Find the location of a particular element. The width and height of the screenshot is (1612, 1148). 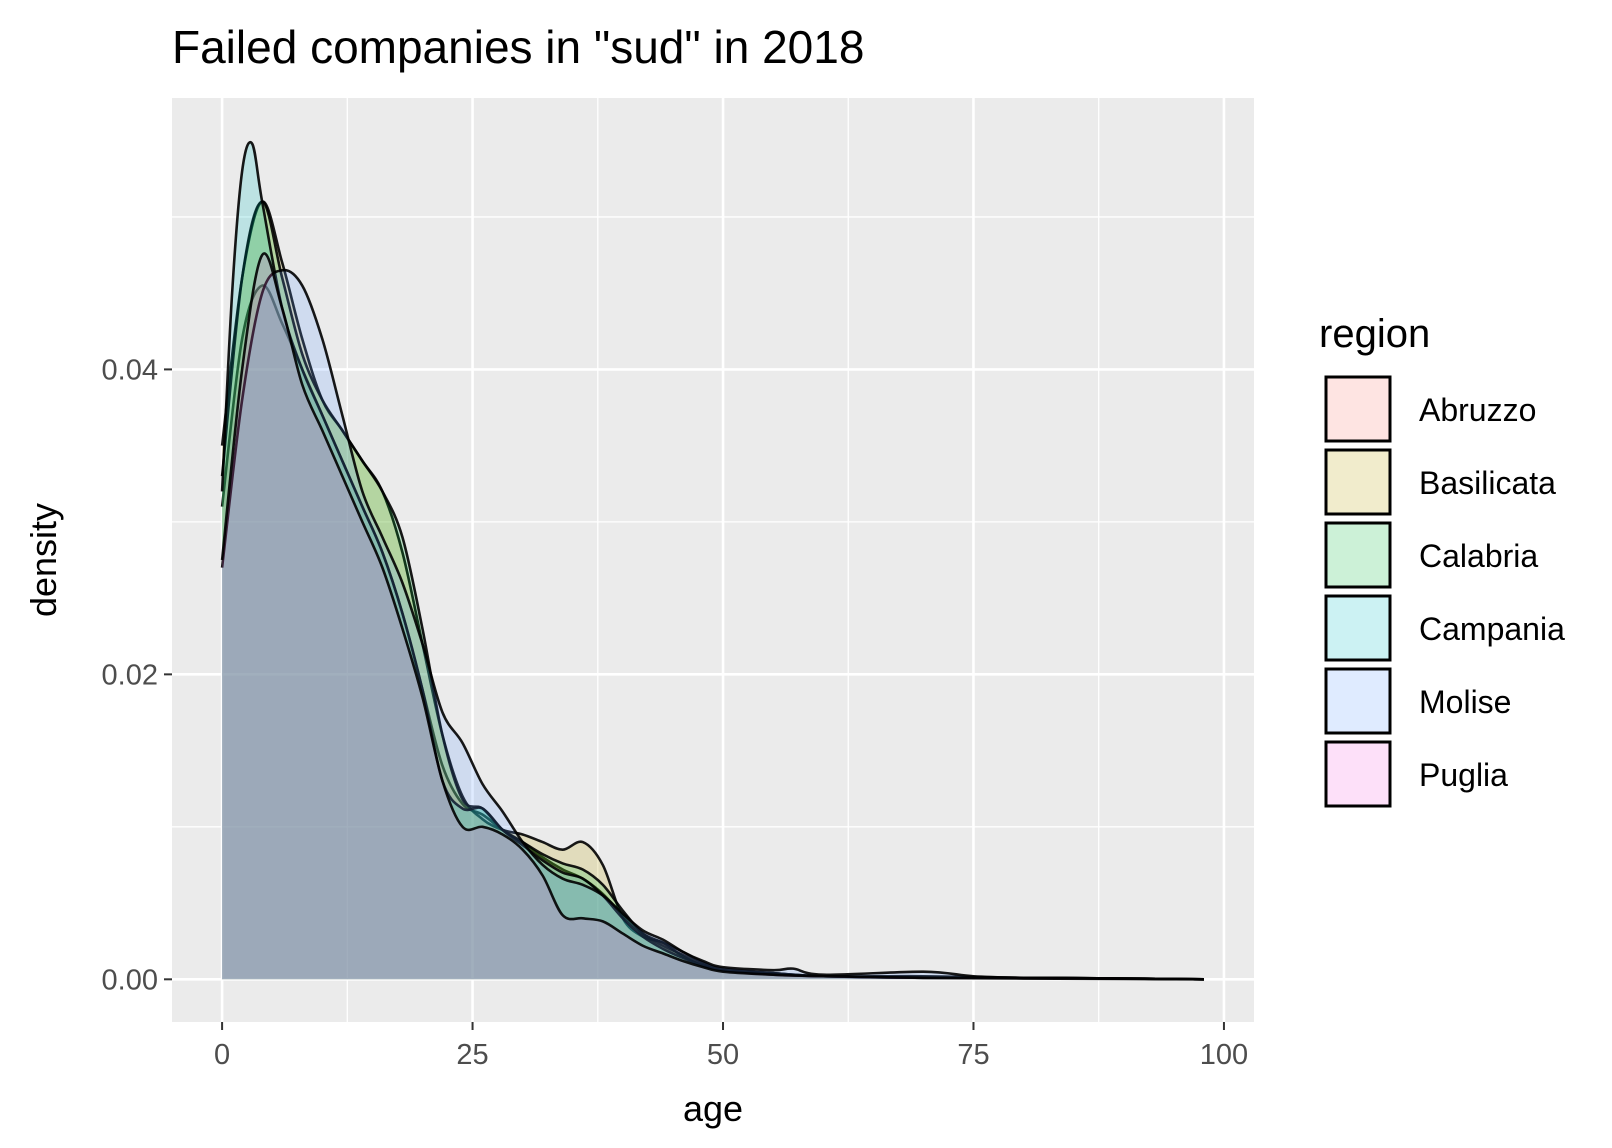

legend-key-background-campania is located at coordinates (1358, 628).